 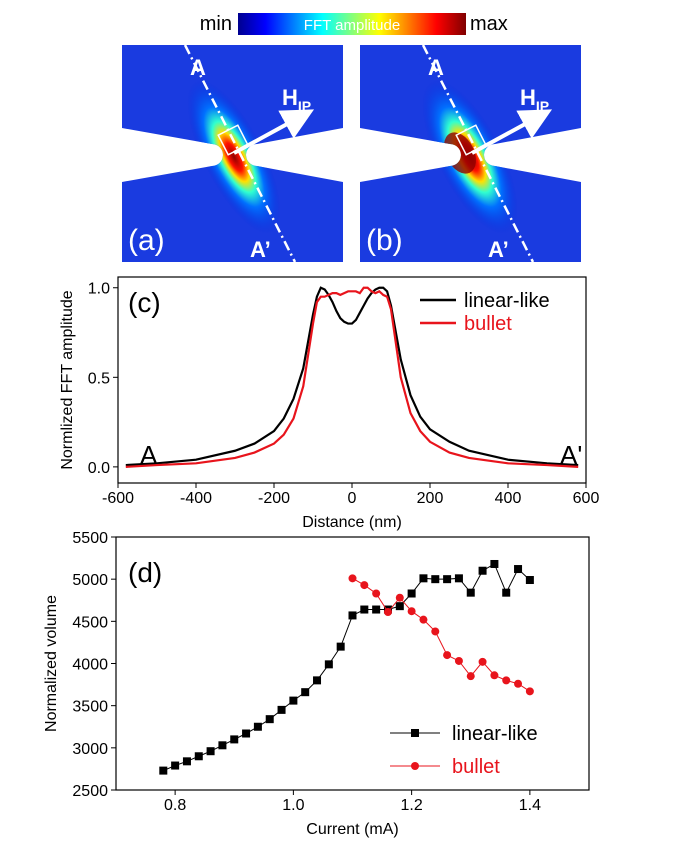 I want to click on x-tick-label: 400, so click(x=508, y=498).